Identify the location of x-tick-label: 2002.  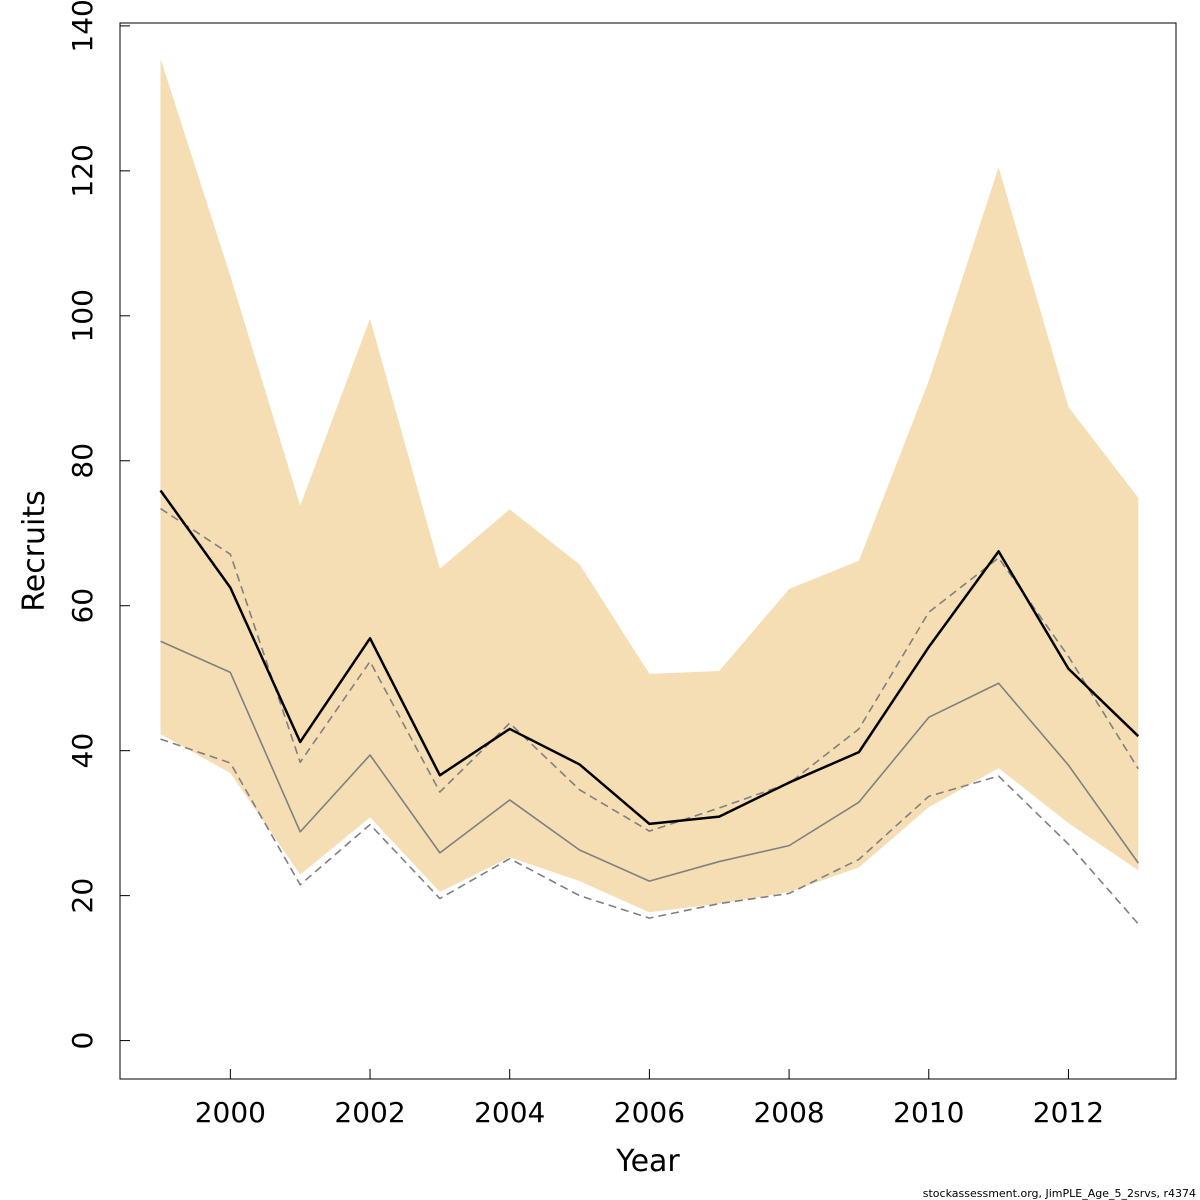
(369, 1112).